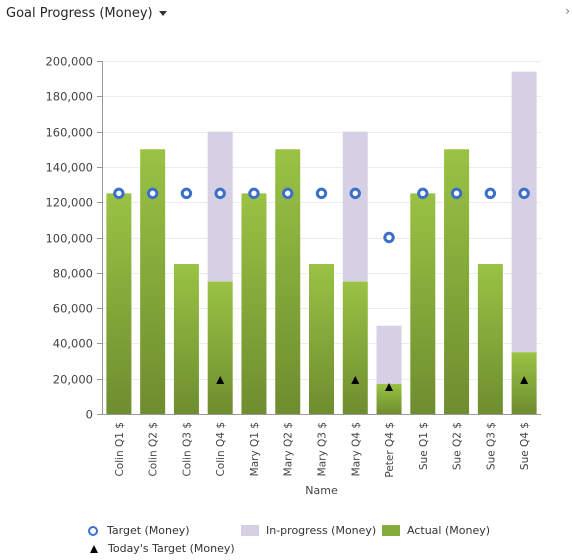  Describe the element at coordinates (390, 450) in the screenshot. I see `x-tick-label: Peter Q4 $` at that location.